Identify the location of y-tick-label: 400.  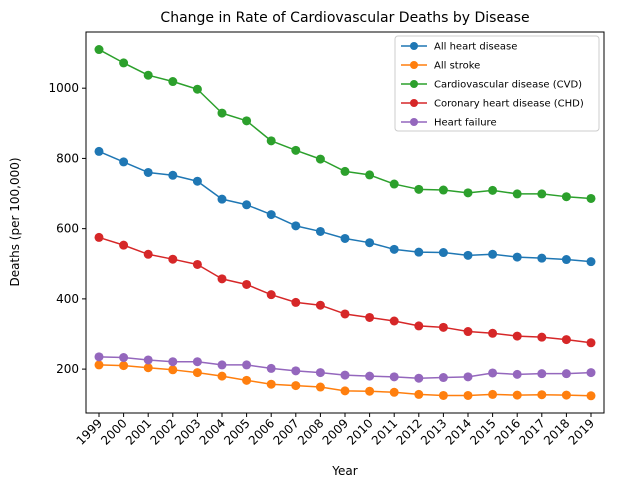
(67, 299).